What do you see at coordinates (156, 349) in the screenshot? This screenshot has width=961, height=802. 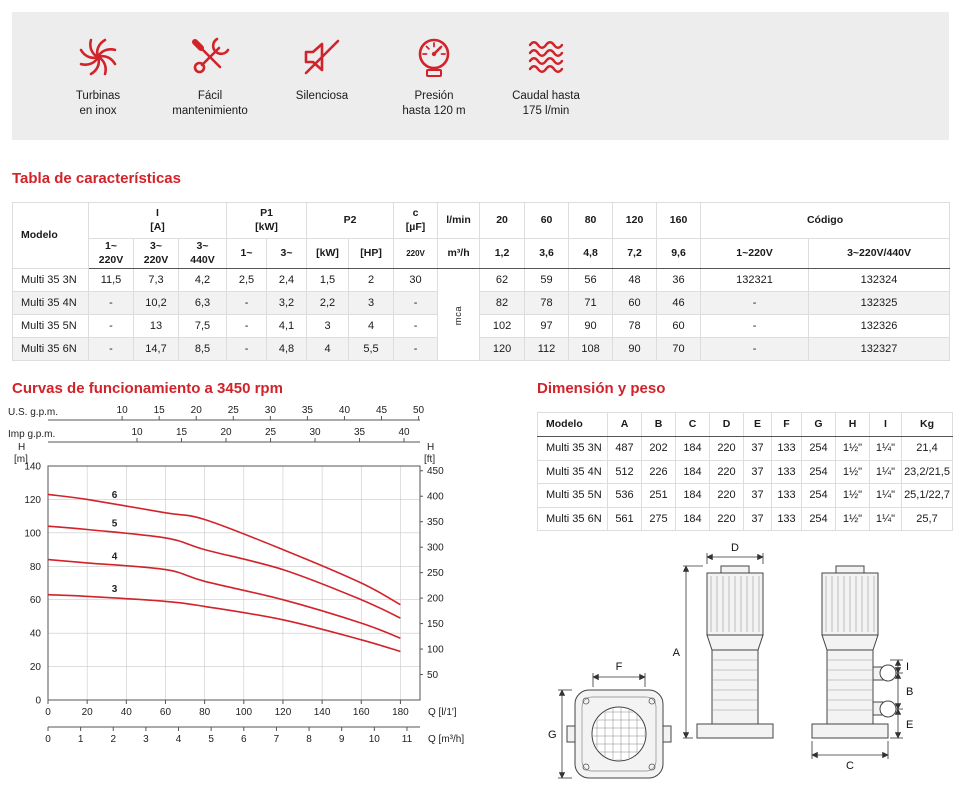 I see `cell: 14,7` at bounding box center [156, 349].